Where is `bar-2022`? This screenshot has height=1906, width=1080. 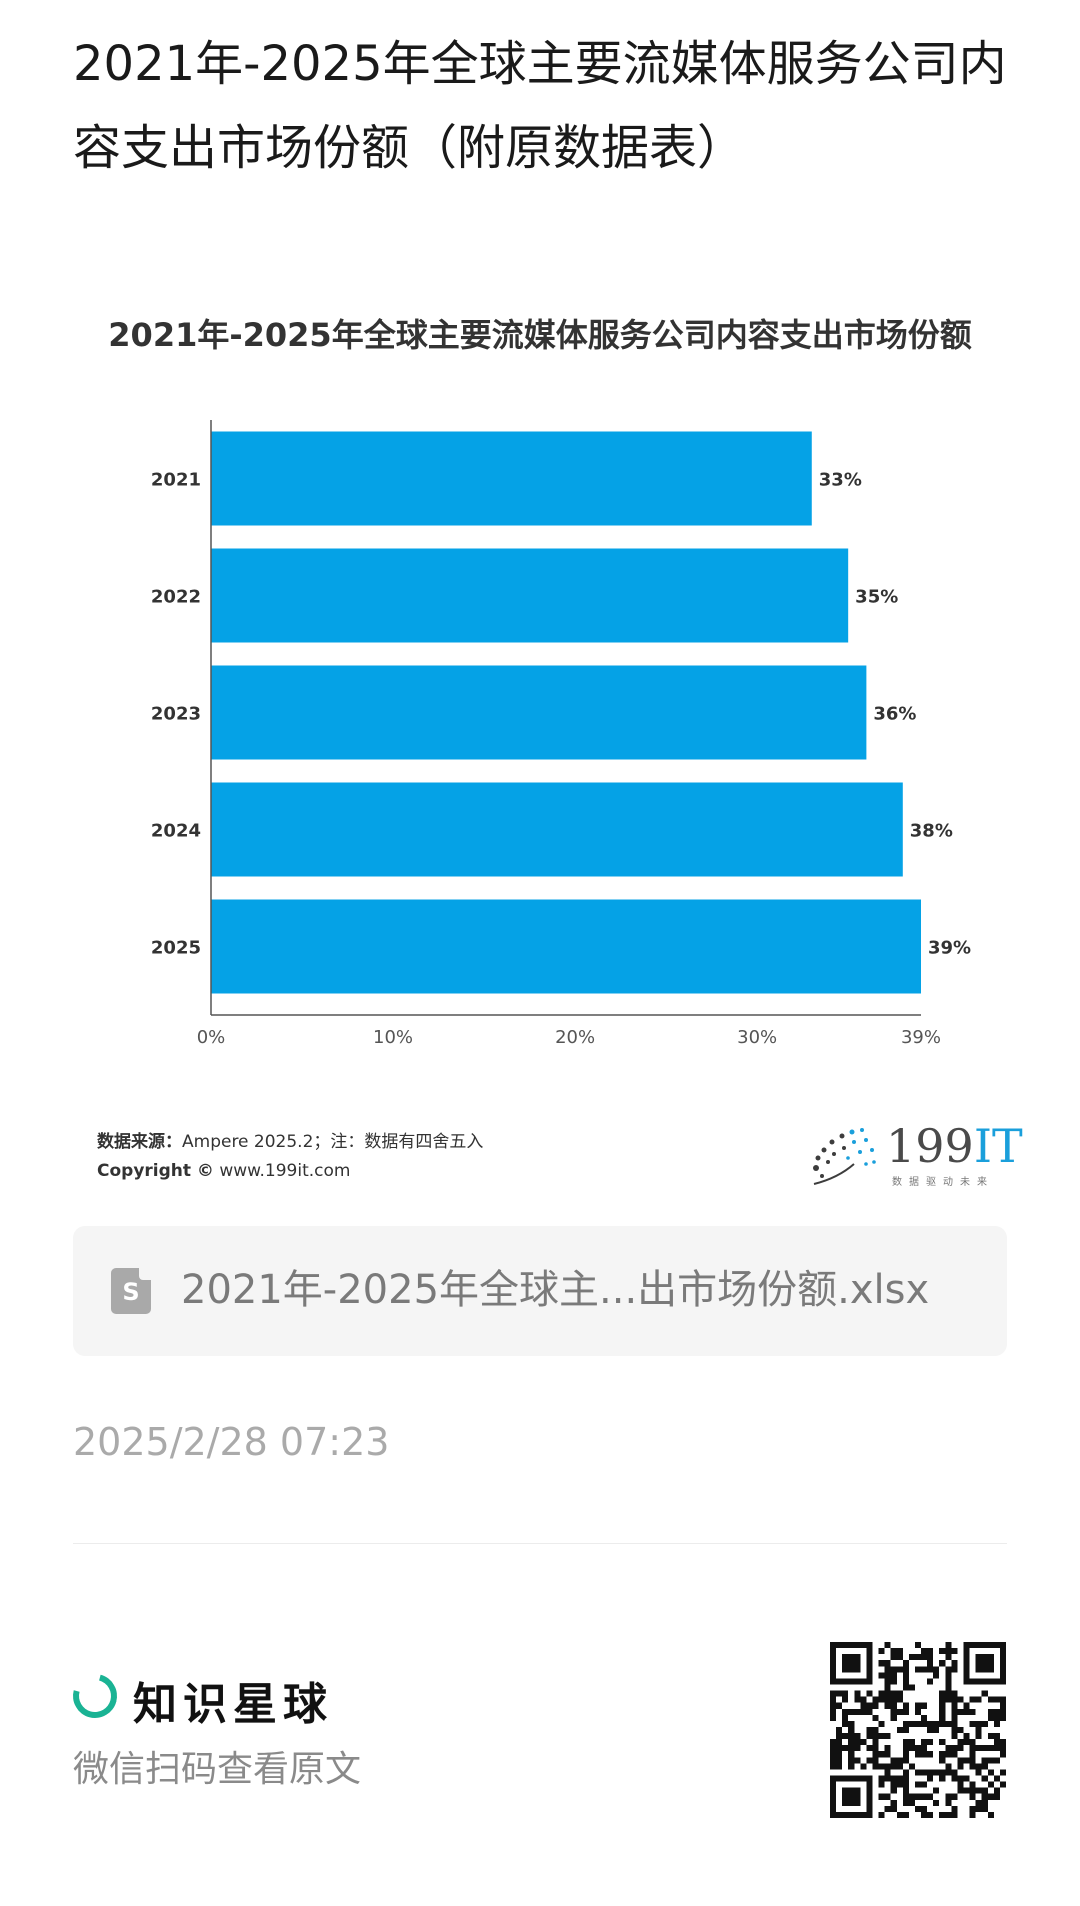 bar-2022 is located at coordinates (530, 595).